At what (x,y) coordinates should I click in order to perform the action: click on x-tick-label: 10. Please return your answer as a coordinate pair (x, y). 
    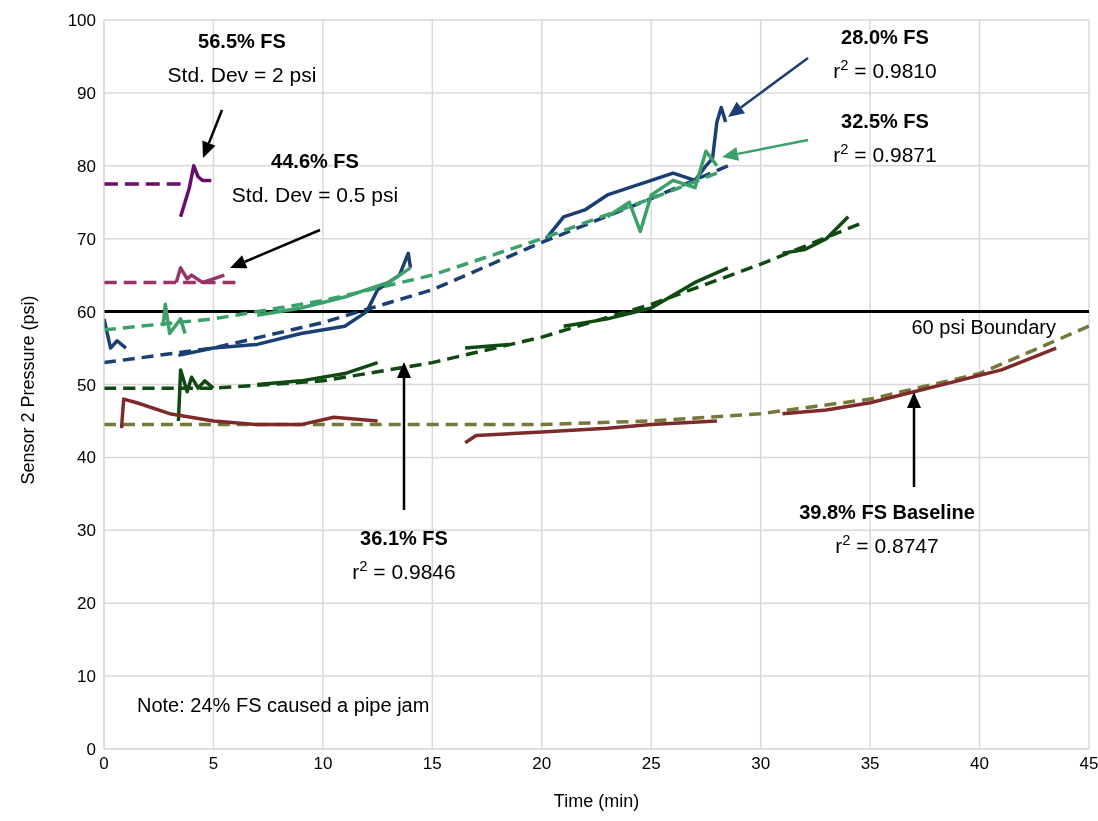
    Looking at the image, I should click on (323, 764).